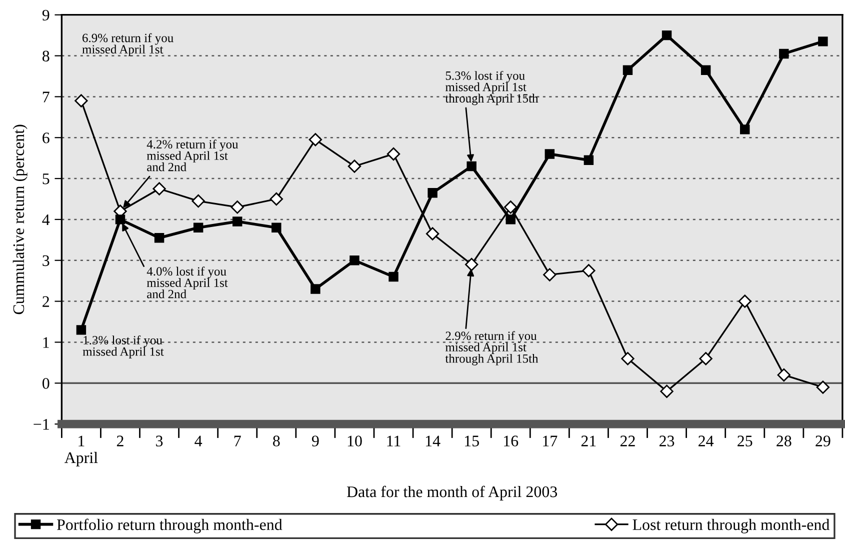  What do you see at coordinates (355, 441) in the screenshot?
I see `x-tick-label: 10` at bounding box center [355, 441].